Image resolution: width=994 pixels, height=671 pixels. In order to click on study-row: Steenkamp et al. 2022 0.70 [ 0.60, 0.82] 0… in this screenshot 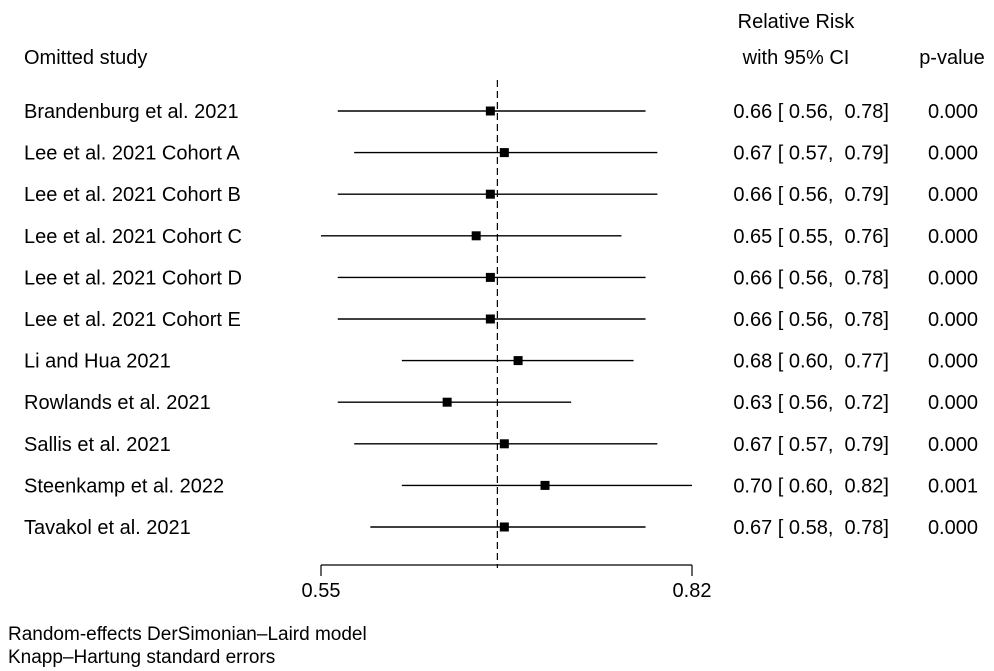, I will do `click(501, 486)`.